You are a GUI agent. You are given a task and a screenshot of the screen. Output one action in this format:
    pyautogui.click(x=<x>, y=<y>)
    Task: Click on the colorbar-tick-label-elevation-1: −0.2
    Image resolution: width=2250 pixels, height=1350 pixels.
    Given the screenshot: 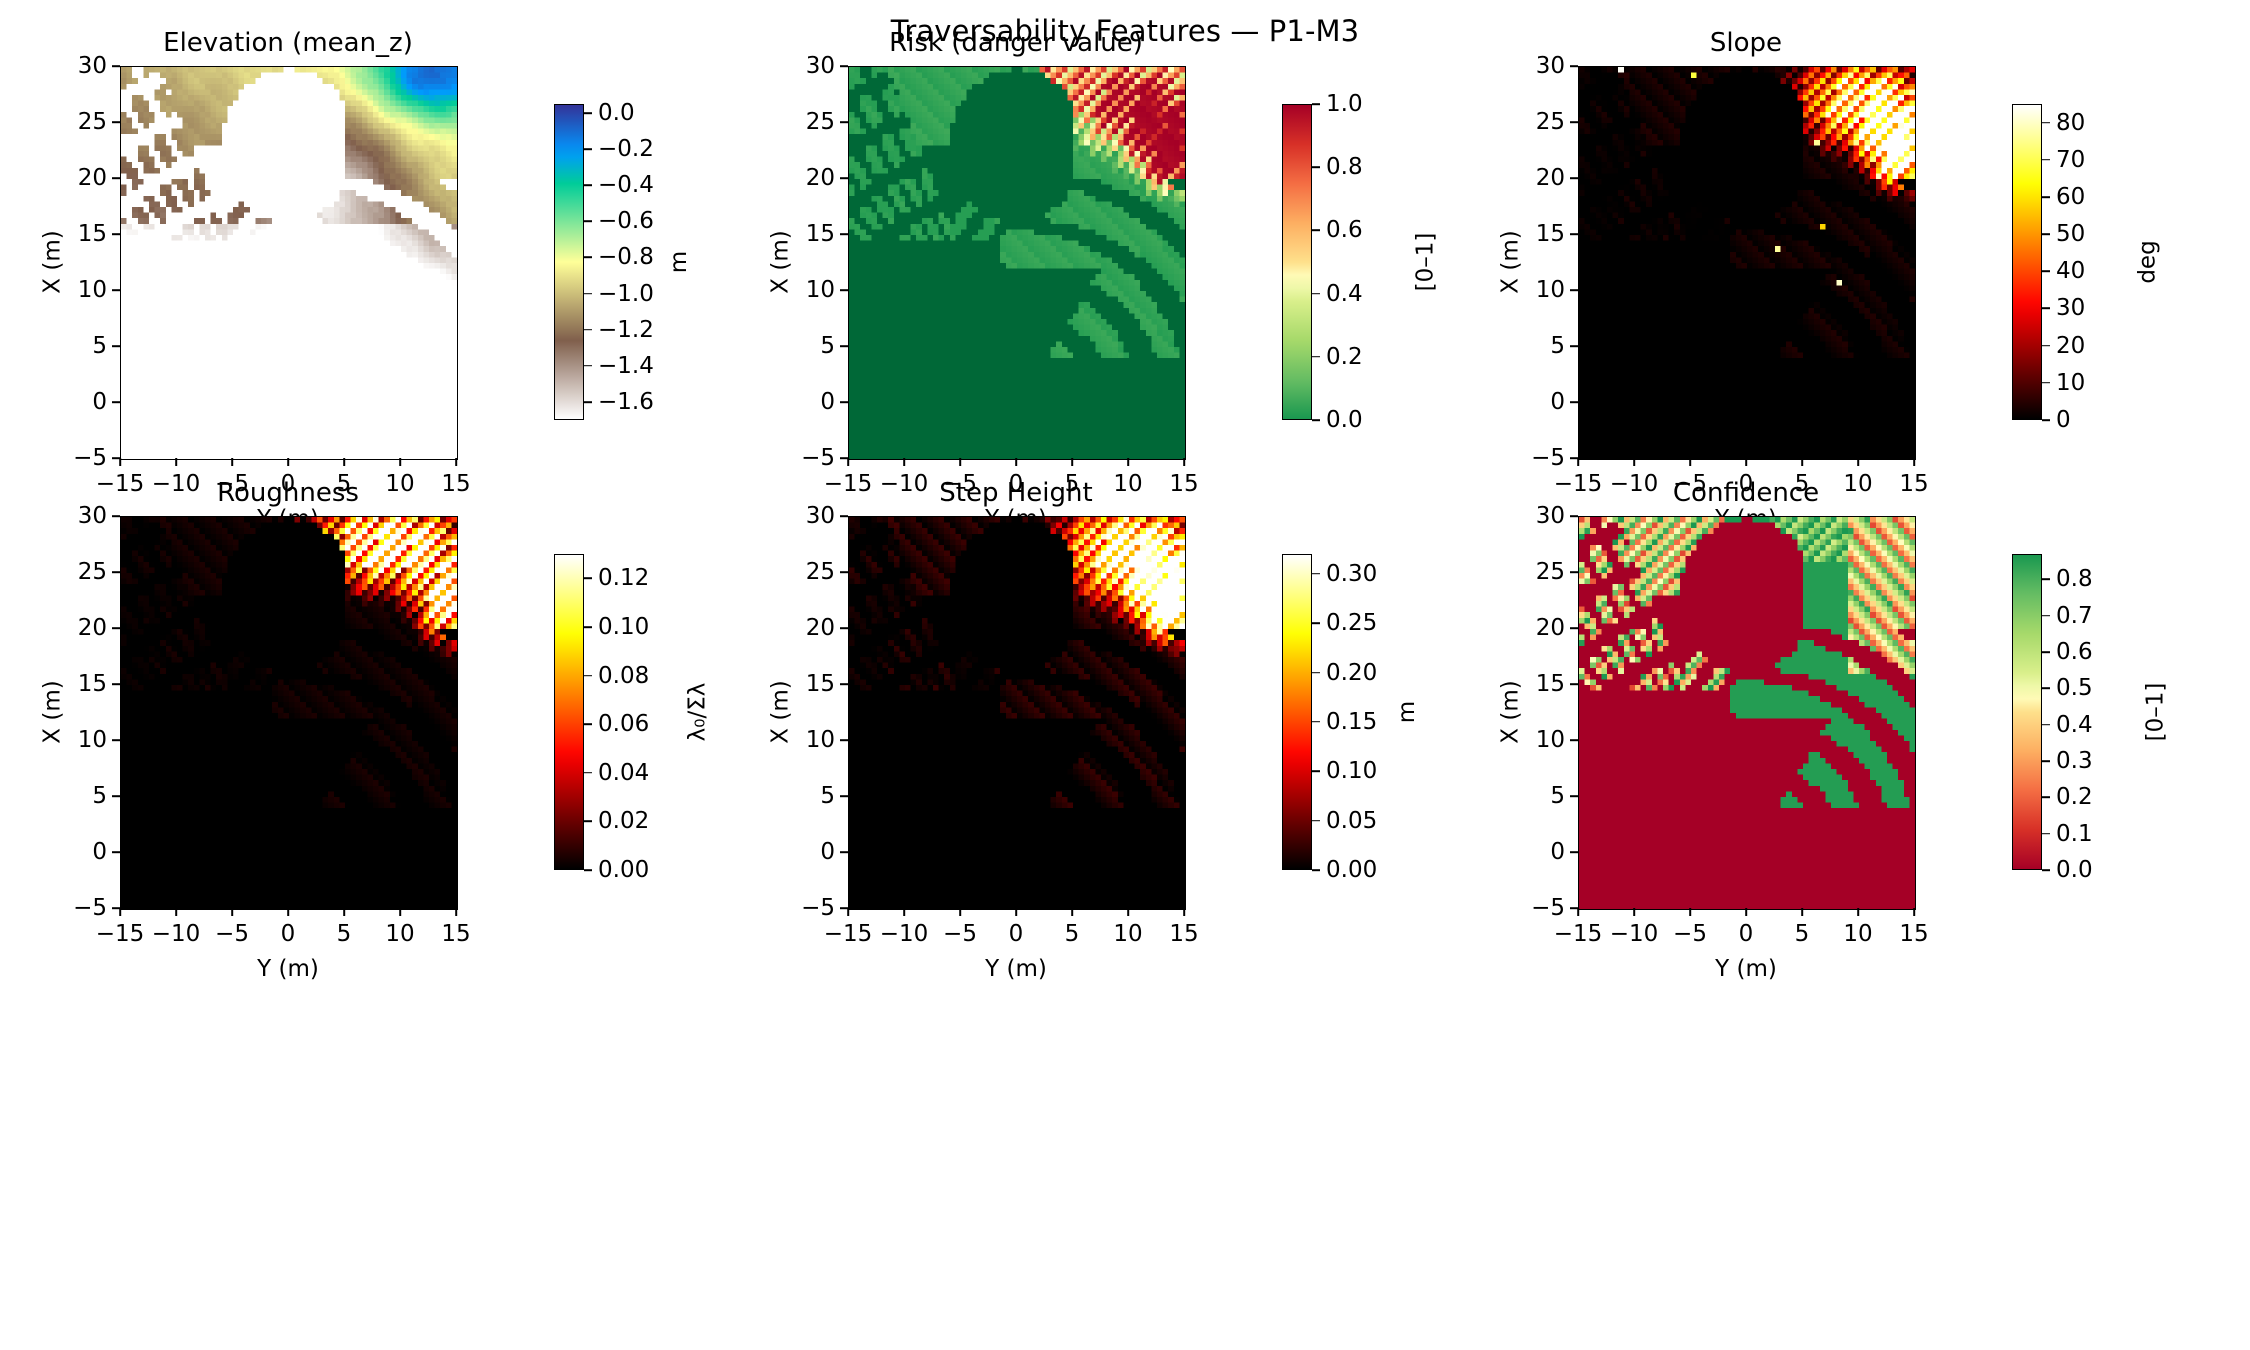 What is the action you would take?
    pyautogui.click(x=626, y=149)
    